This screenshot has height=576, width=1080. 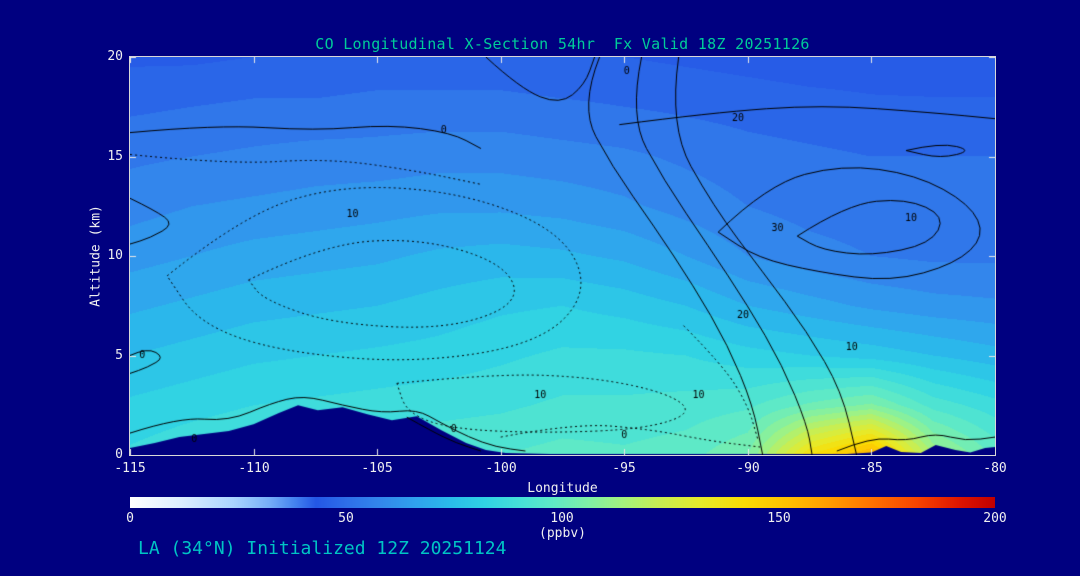 What do you see at coordinates (115, 255) in the screenshot?
I see `y-tick-label: 10` at bounding box center [115, 255].